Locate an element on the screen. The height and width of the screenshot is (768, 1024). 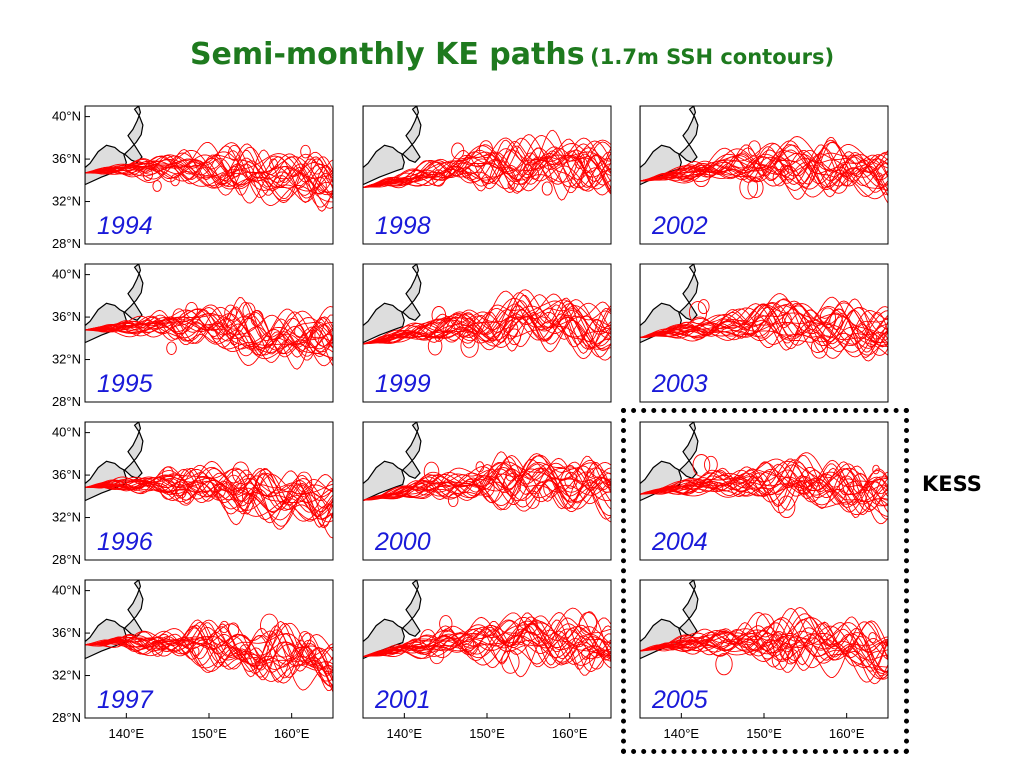
year-label: 2004 is located at coordinates (679, 542).